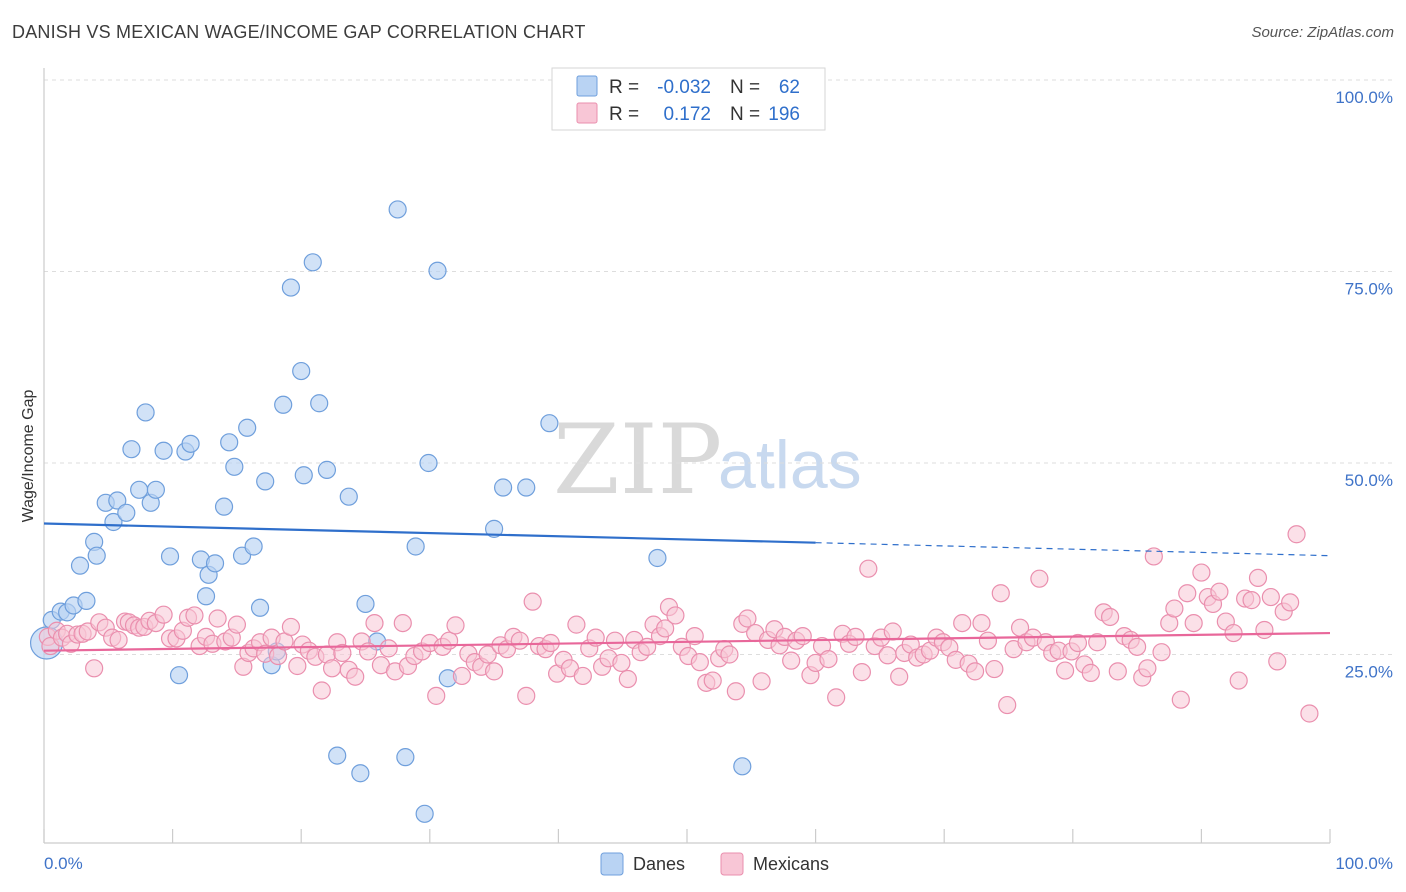 The width and height of the screenshot is (1406, 892). Describe the element at coordinates (714, 864) in the screenshot. I see `series-legend: Danes Mexicans` at that location.